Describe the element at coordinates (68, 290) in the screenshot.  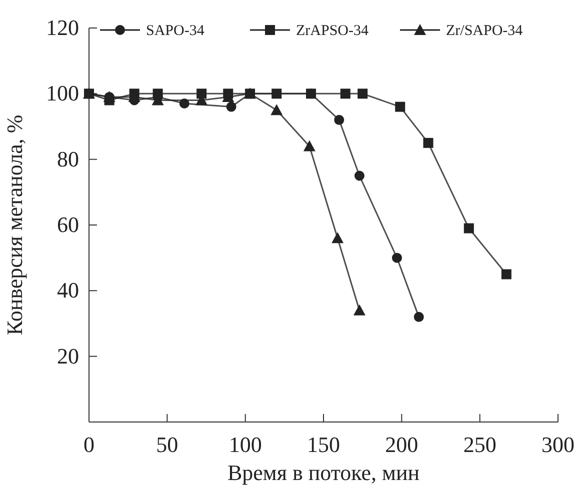
I see `y-tick-label: 40` at that location.